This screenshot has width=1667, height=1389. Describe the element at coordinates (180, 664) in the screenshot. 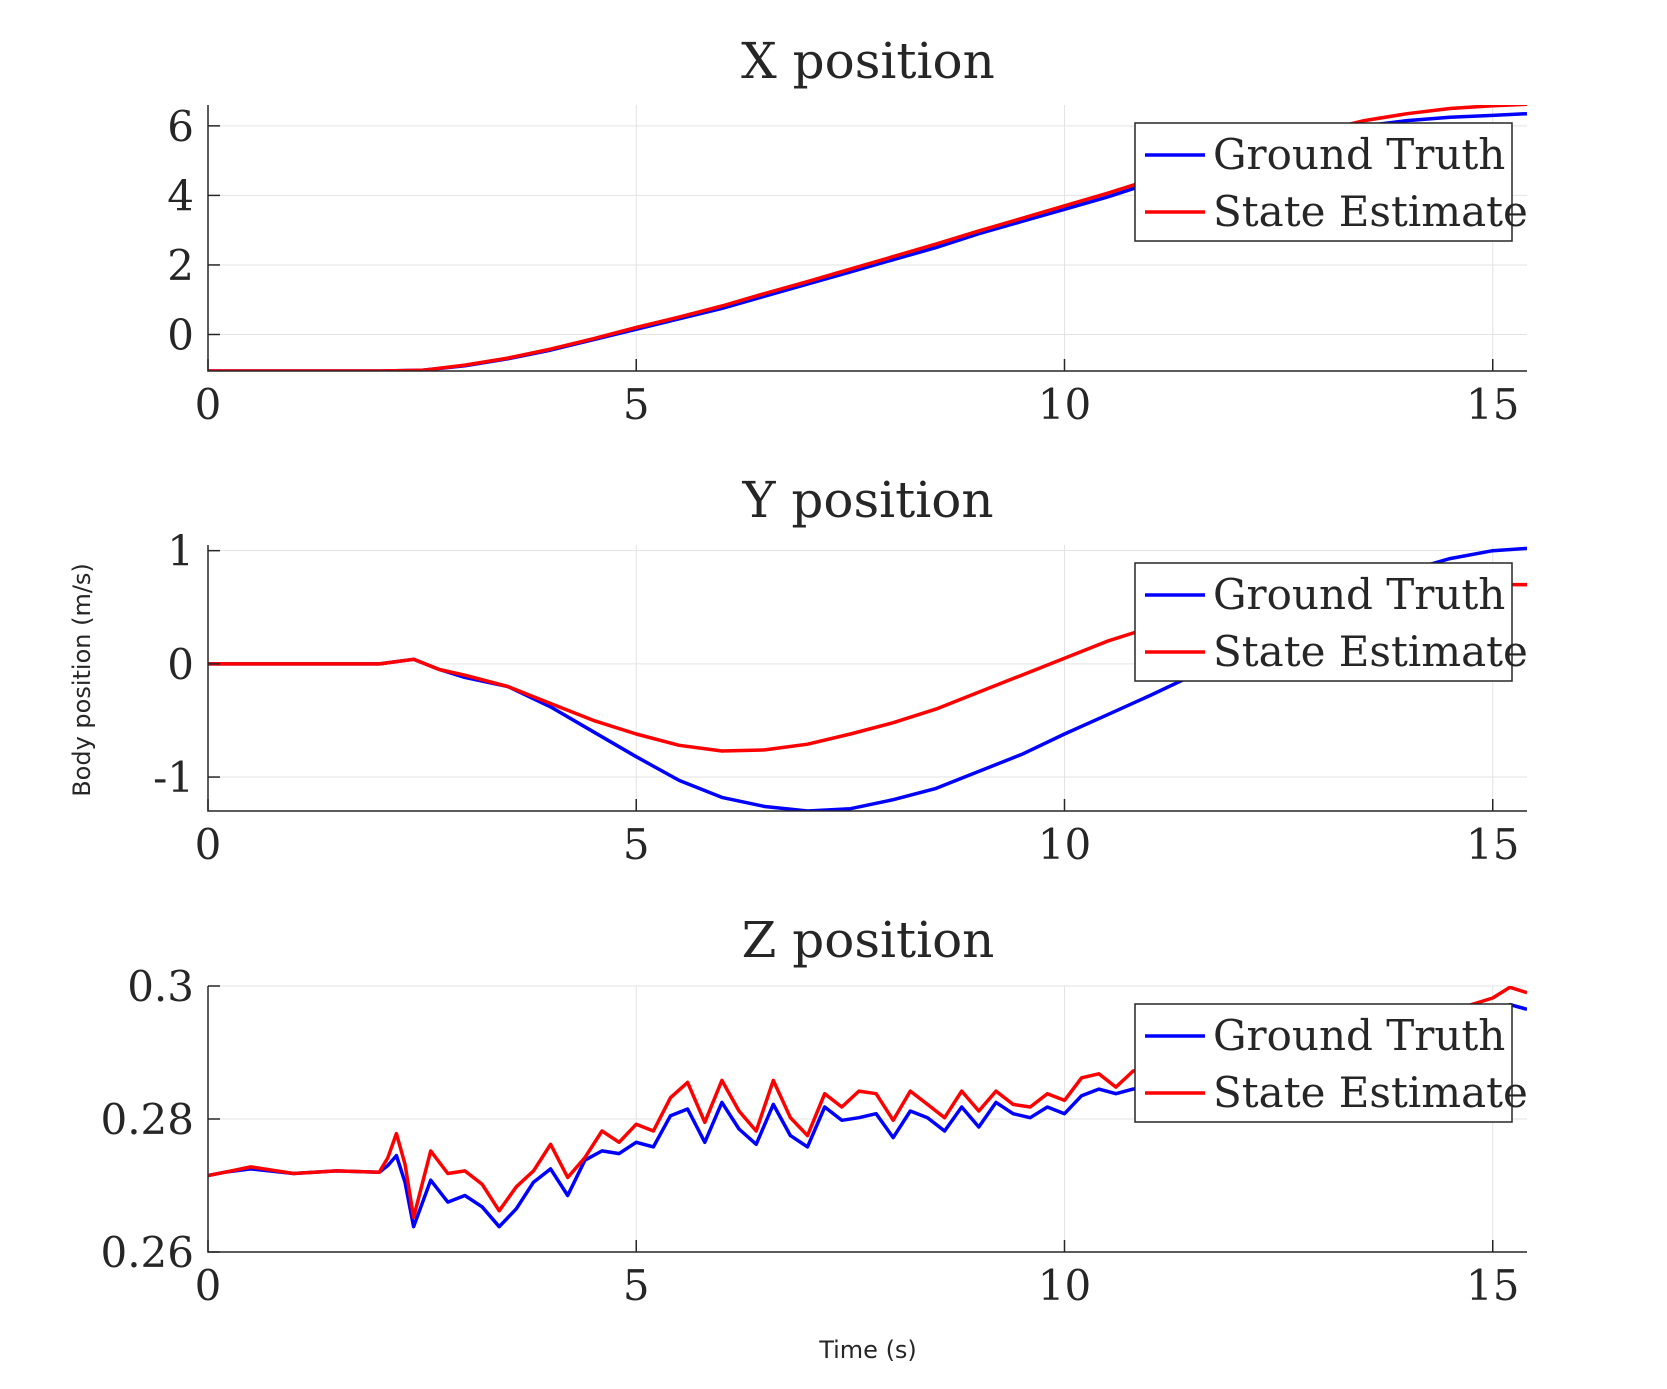

I see `y-position-ytick-label: 0` at that location.